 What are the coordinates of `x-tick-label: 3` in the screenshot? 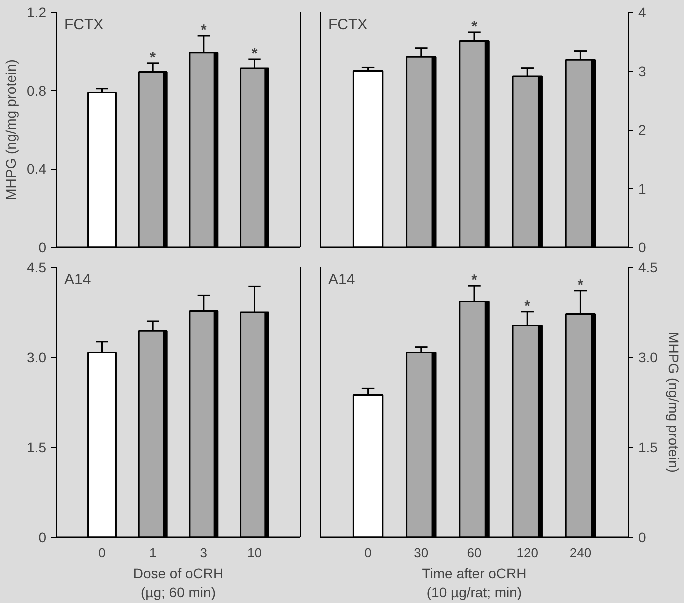 It's located at (204, 553).